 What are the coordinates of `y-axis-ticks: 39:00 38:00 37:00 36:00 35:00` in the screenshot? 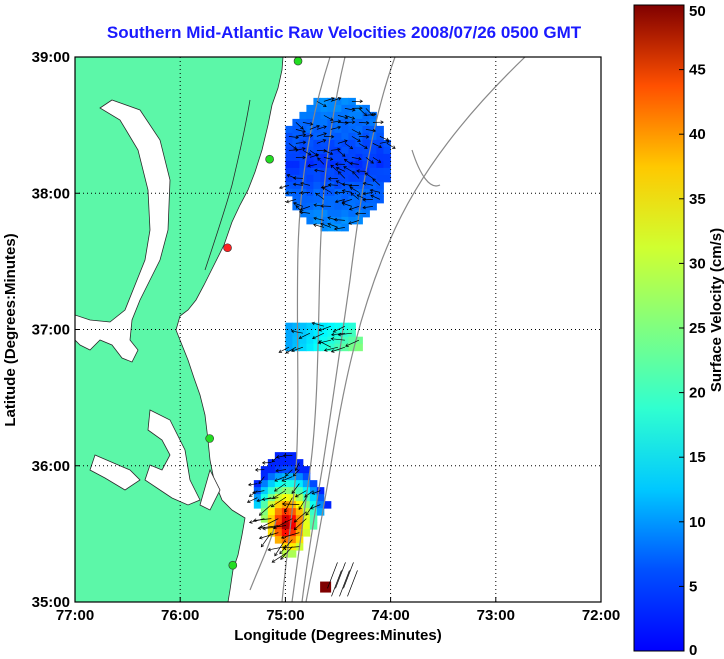 It's located at (56, 330).